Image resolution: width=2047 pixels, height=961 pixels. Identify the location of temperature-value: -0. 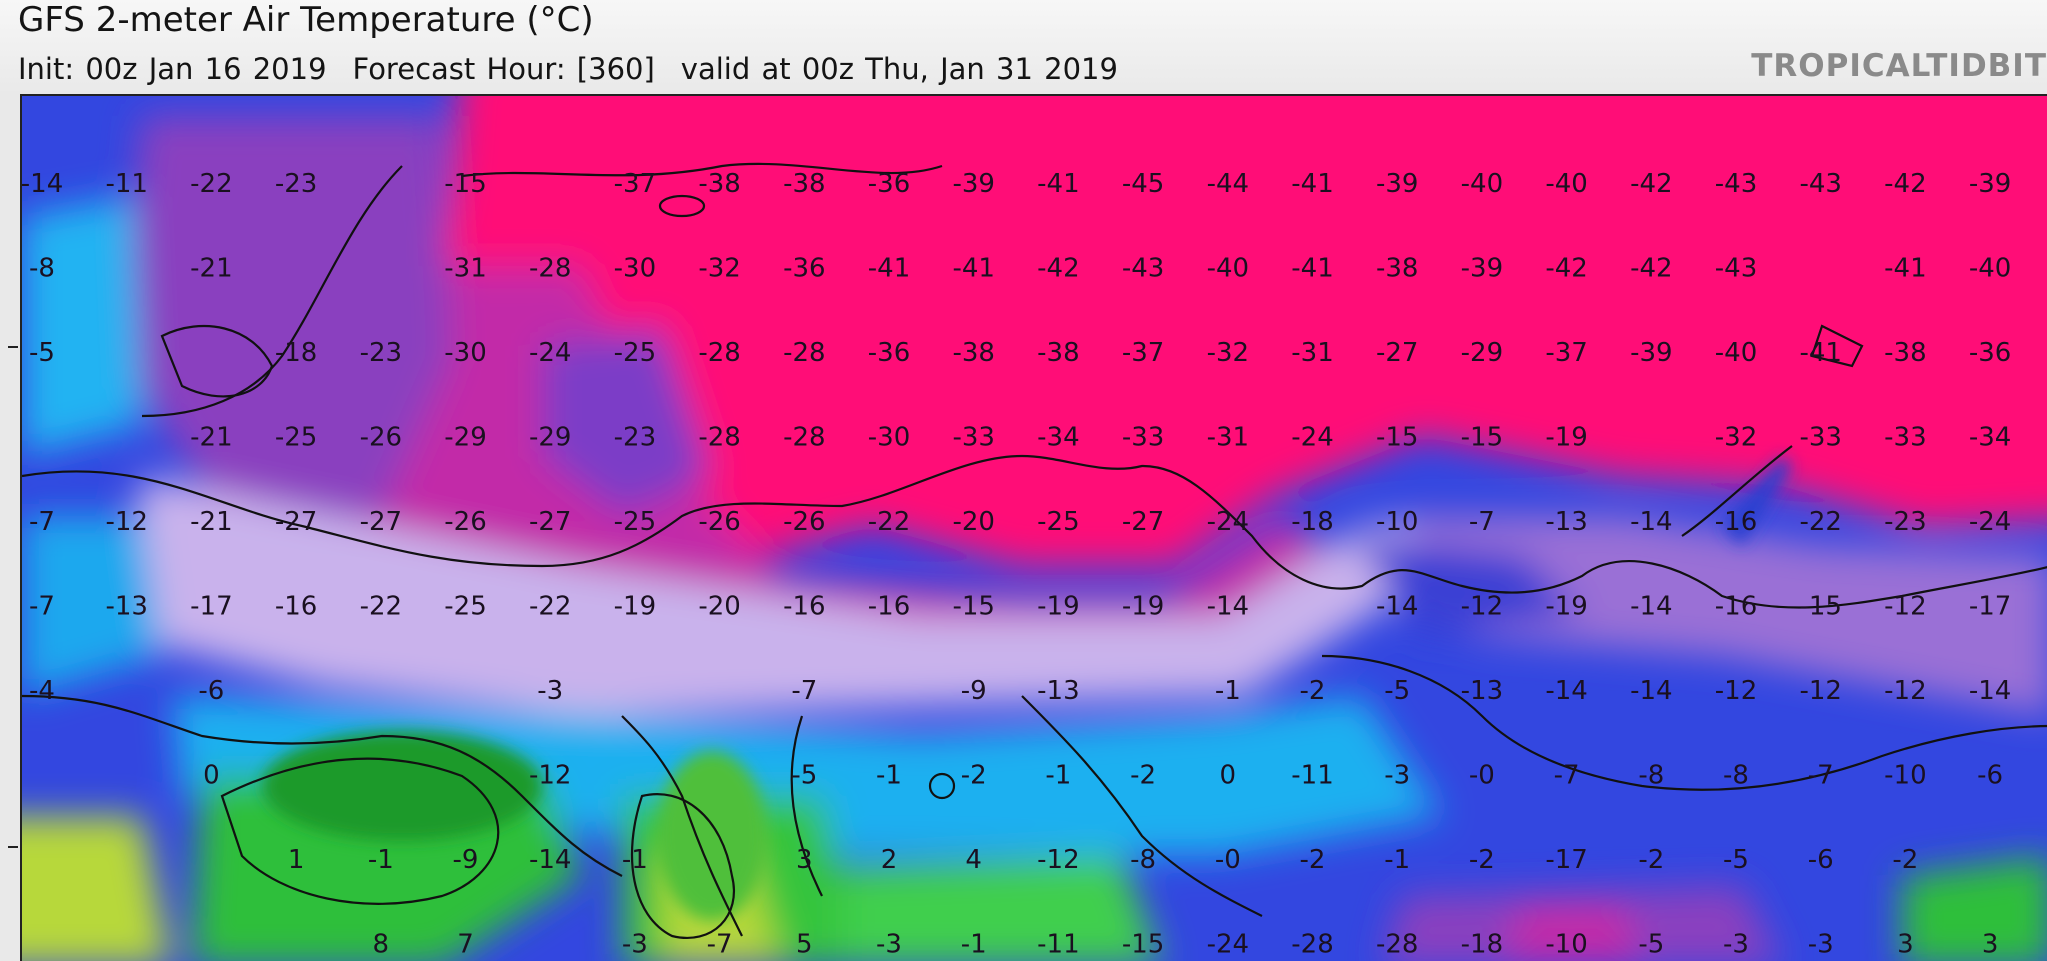
(1482, 776).